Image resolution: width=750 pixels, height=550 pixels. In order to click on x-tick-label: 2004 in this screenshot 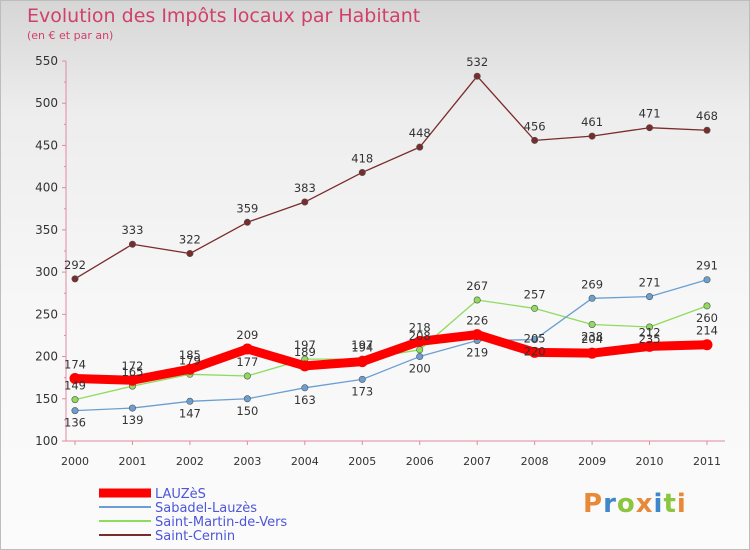, I will do `click(305, 461)`.